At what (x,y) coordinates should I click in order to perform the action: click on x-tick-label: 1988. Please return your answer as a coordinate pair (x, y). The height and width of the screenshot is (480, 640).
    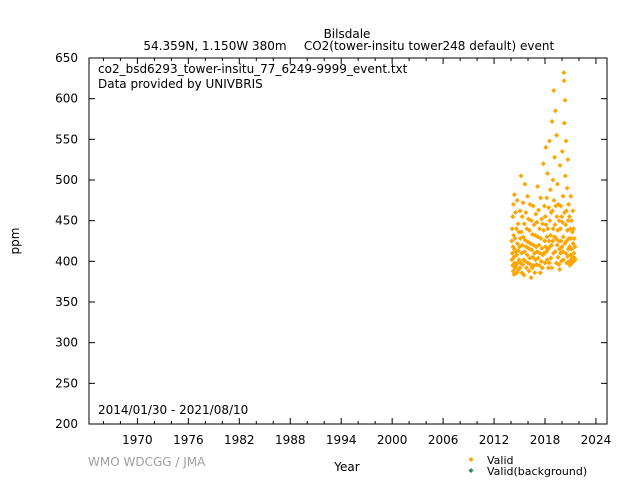
    Looking at the image, I should click on (290, 440).